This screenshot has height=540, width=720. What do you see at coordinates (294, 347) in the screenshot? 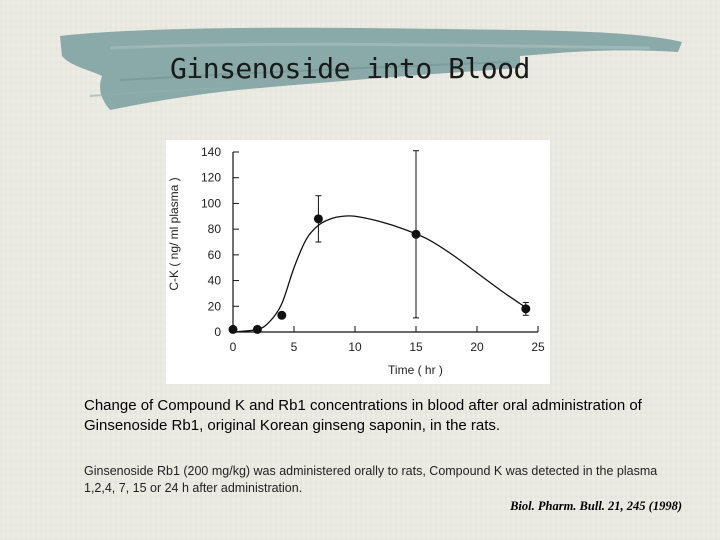
I see `x-tick-label: 5` at bounding box center [294, 347].